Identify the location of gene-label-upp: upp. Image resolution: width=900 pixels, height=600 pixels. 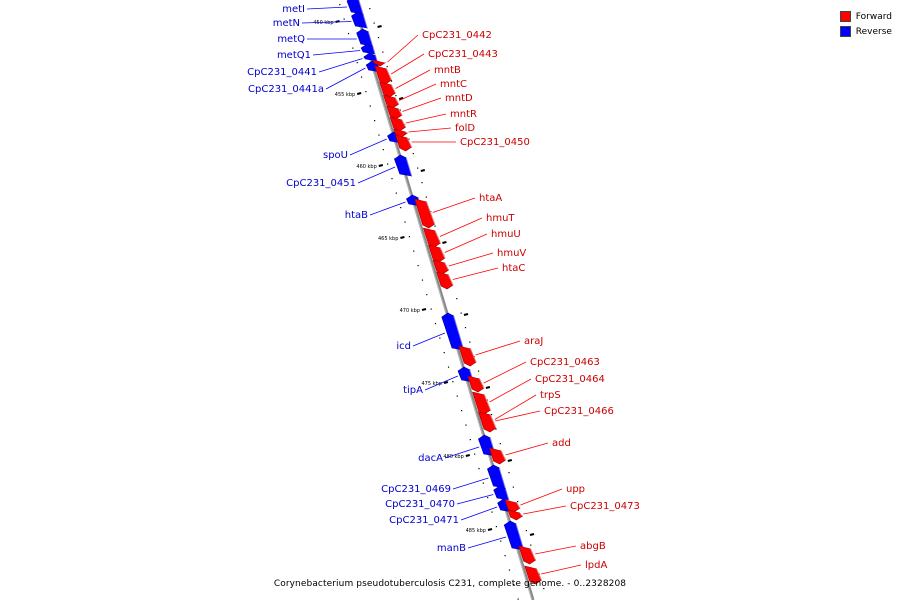
(575, 489).